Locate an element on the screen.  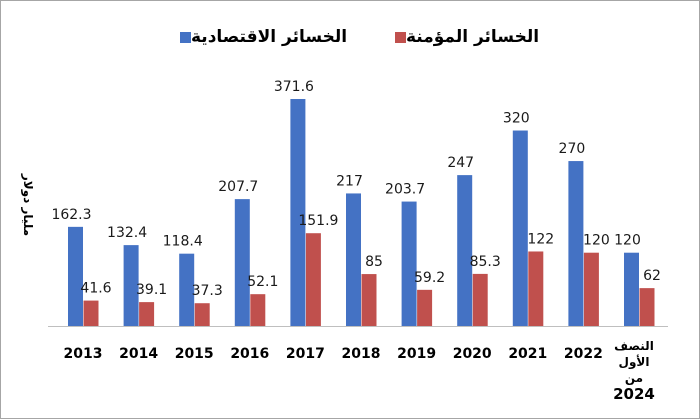
x-tick-label-2014: 2014 is located at coordinates (138, 354).